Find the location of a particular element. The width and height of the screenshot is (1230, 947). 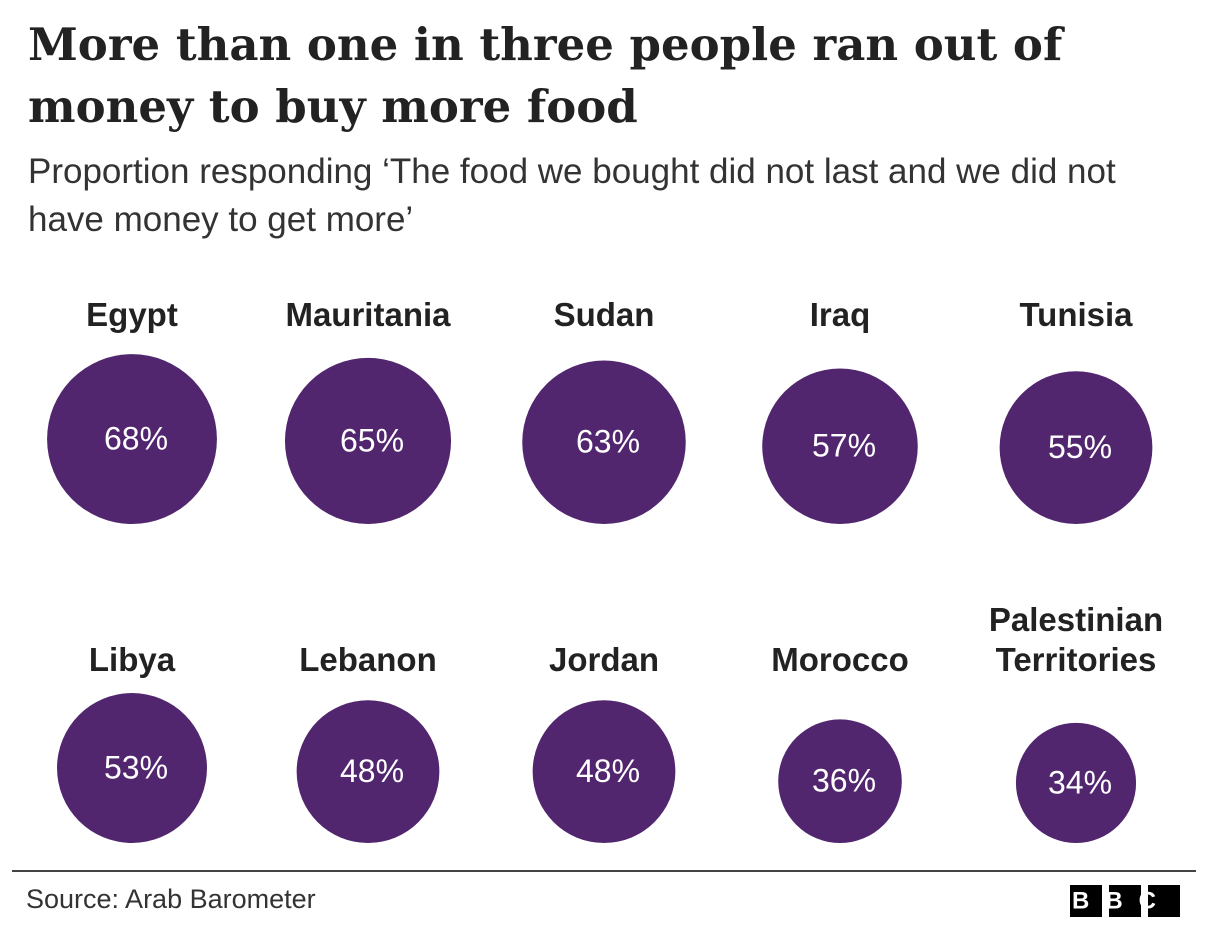

category-label: Jordan is located at coordinates (604, 659).